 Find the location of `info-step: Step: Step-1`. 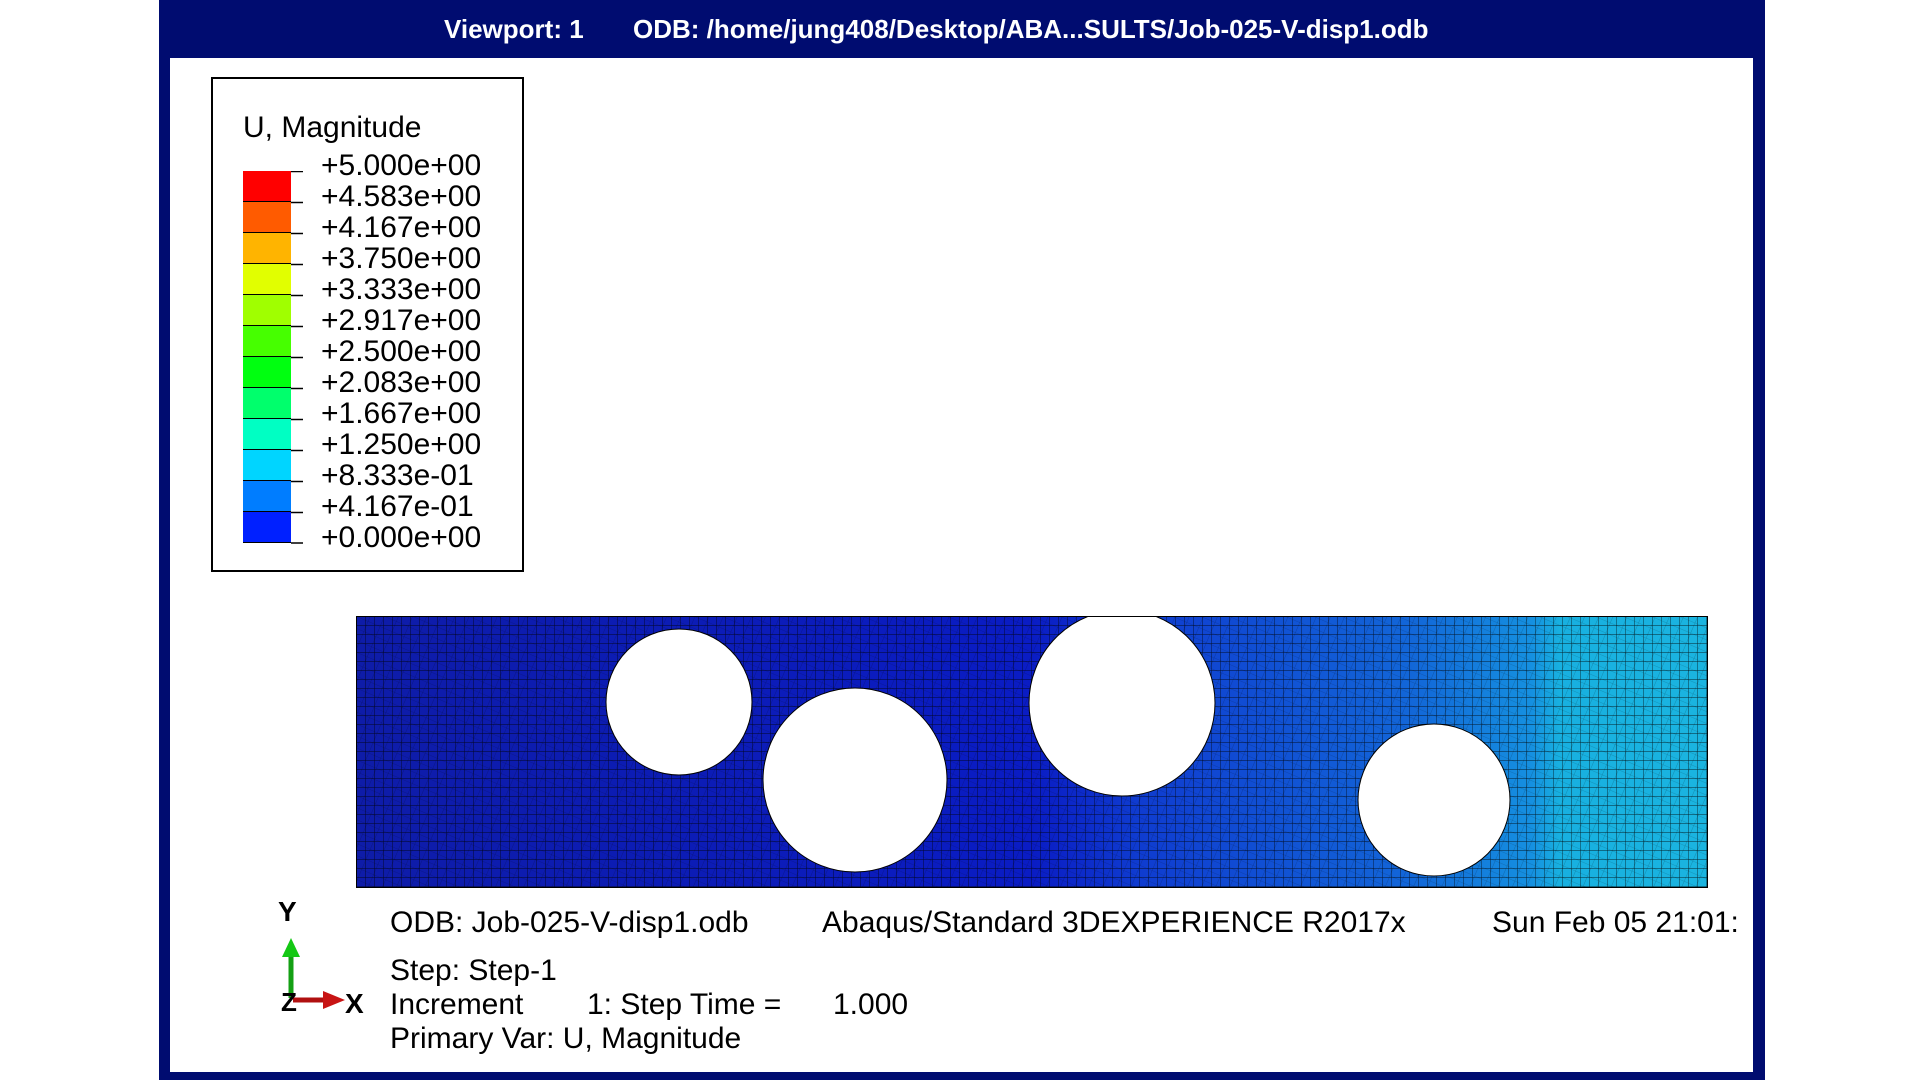

info-step: Step: Step-1 is located at coordinates (473, 970).